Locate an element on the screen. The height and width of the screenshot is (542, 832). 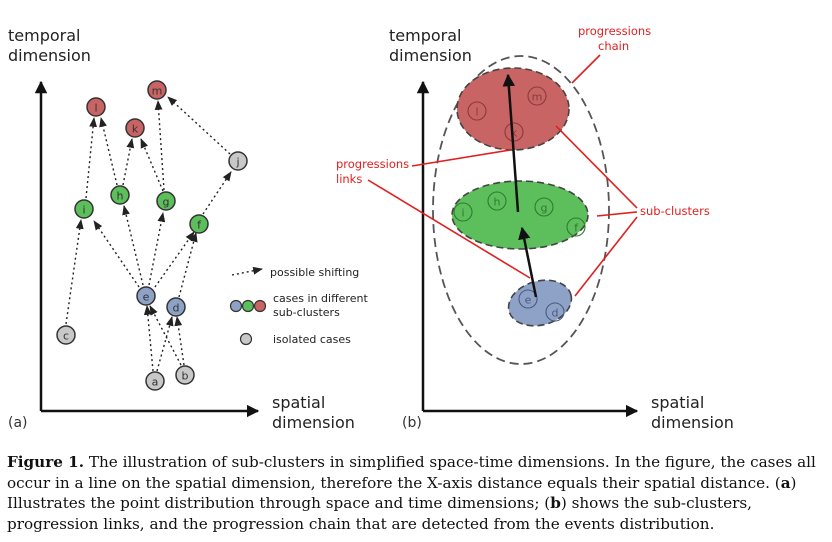
node-g: g is located at coordinates (166, 201).